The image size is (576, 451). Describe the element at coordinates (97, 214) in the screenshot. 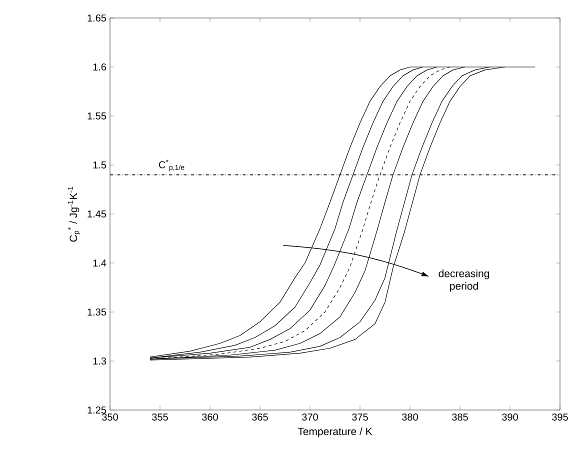

I see `y-tick-label: 1.45` at that location.